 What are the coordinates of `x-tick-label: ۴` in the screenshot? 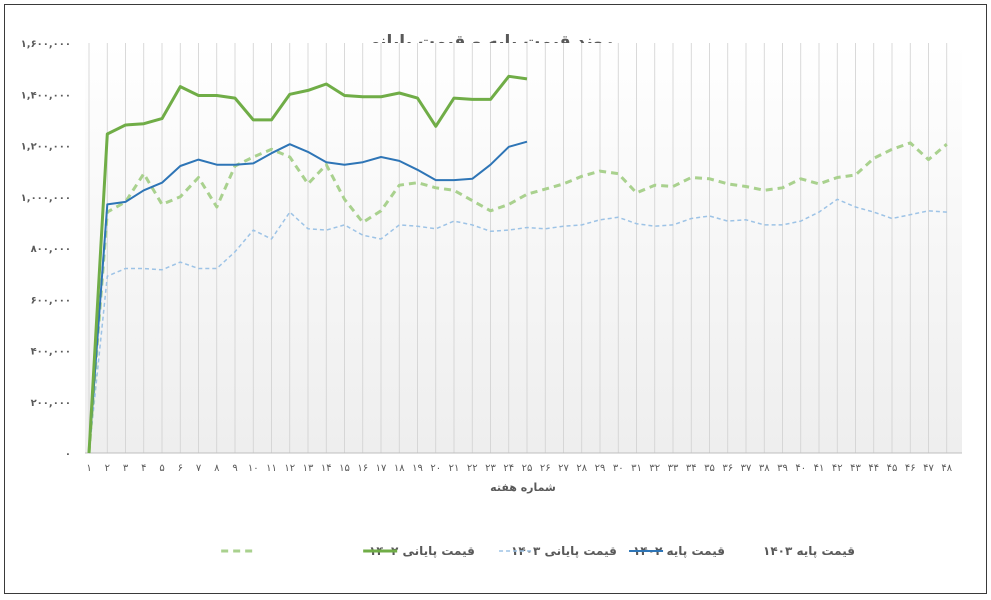 It's located at (143, 468).